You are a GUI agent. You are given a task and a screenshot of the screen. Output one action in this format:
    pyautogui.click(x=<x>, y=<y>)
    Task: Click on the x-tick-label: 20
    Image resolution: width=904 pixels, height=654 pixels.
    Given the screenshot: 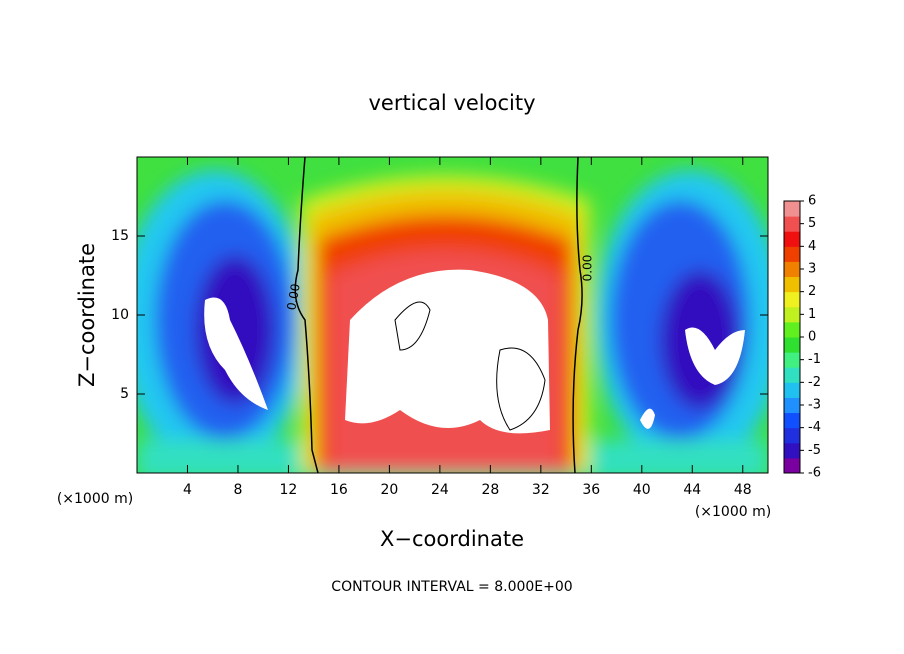 What is the action you would take?
    pyautogui.click(x=389, y=490)
    